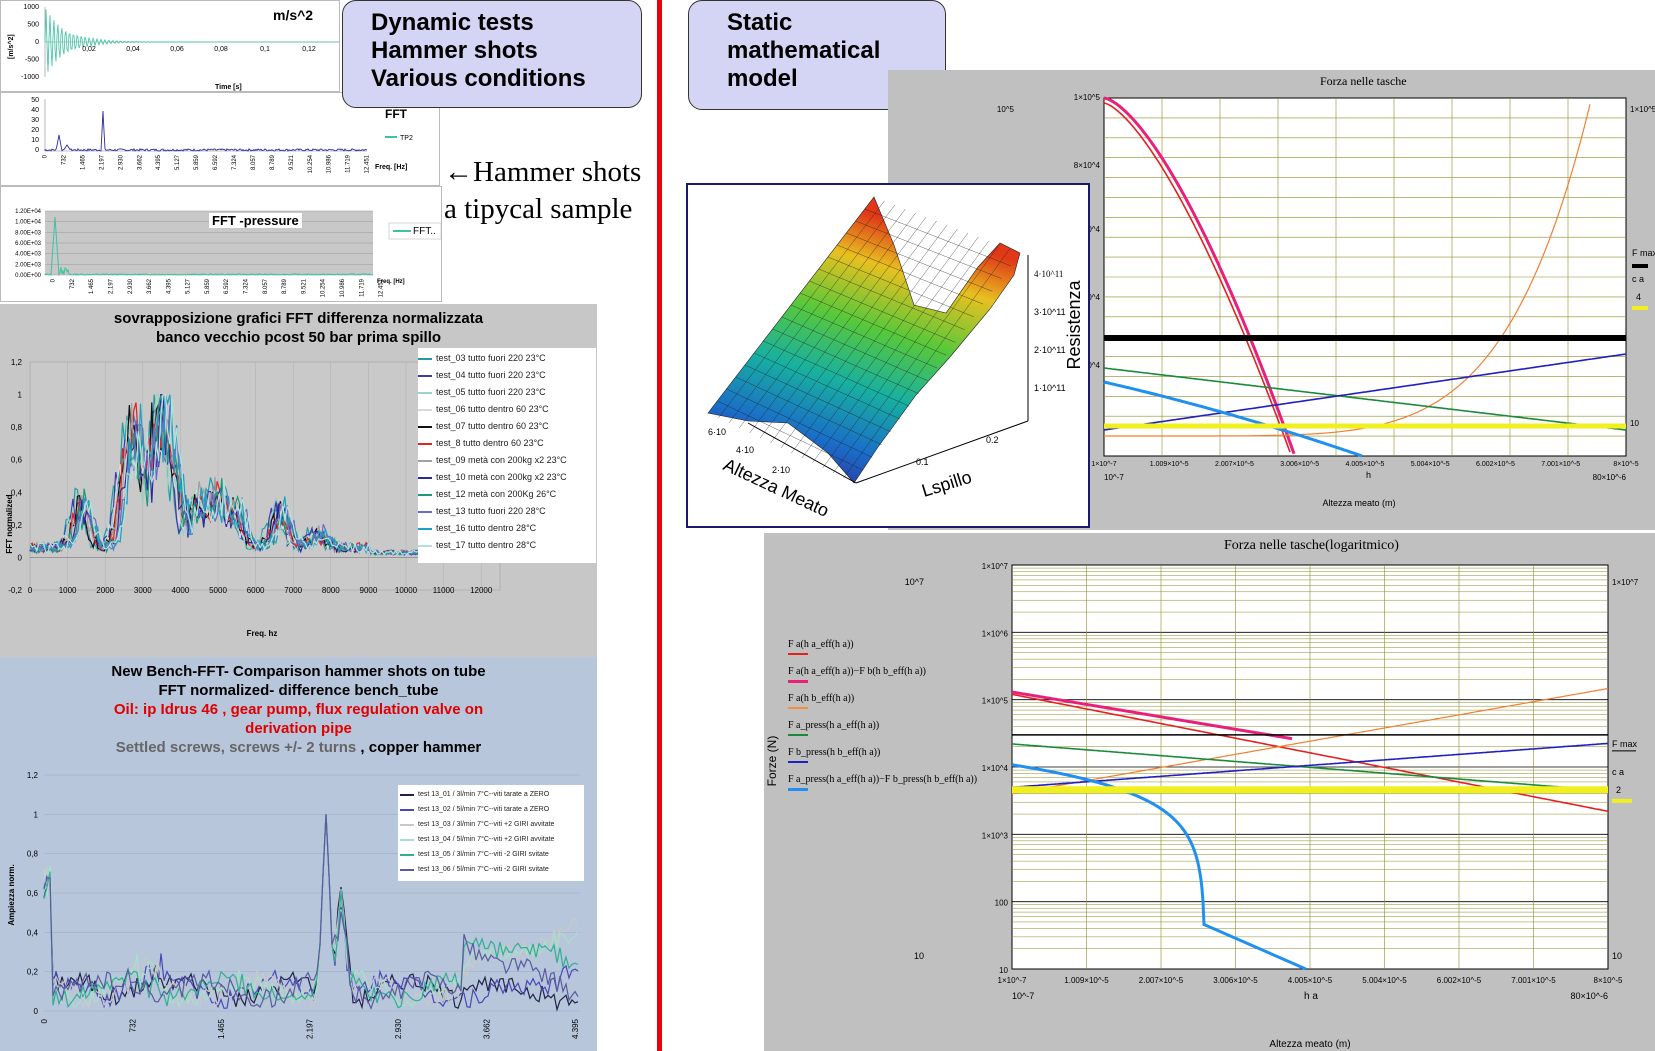 The height and width of the screenshot is (1051, 1655). What do you see at coordinates (1365, 392) in the screenshot?
I see `forza-curve-fb-press` at bounding box center [1365, 392].